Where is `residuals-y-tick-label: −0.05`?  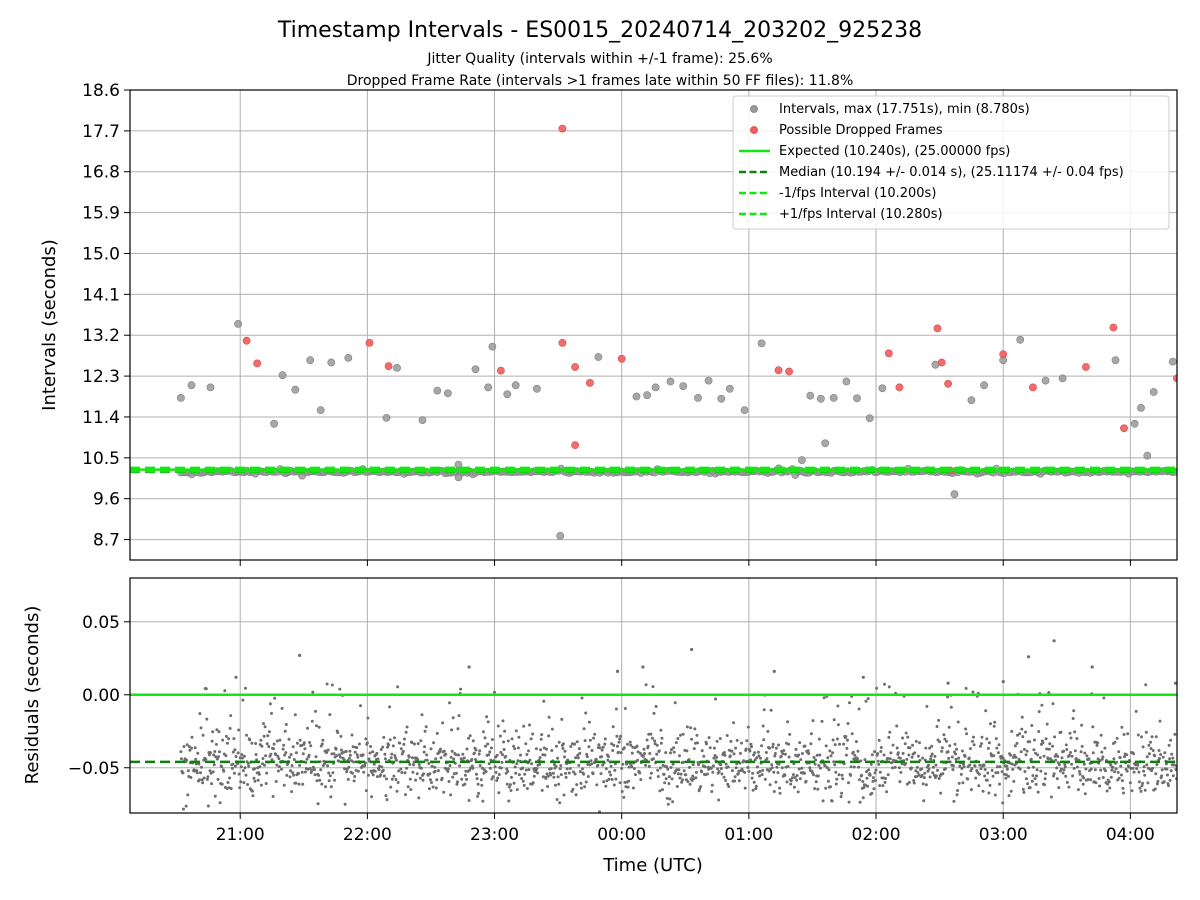
residuals-y-tick-label: −0.05 is located at coordinates (94, 769).